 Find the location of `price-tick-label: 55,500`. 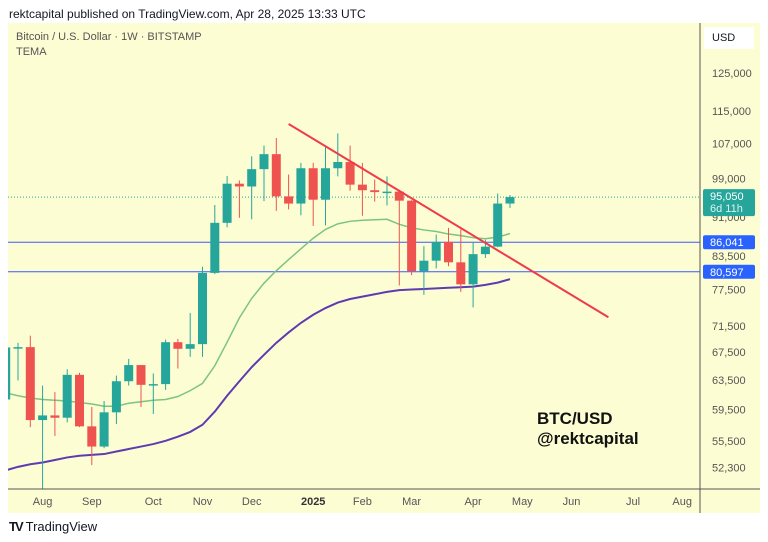

price-tick-label: 55,500 is located at coordinates (729, 442).